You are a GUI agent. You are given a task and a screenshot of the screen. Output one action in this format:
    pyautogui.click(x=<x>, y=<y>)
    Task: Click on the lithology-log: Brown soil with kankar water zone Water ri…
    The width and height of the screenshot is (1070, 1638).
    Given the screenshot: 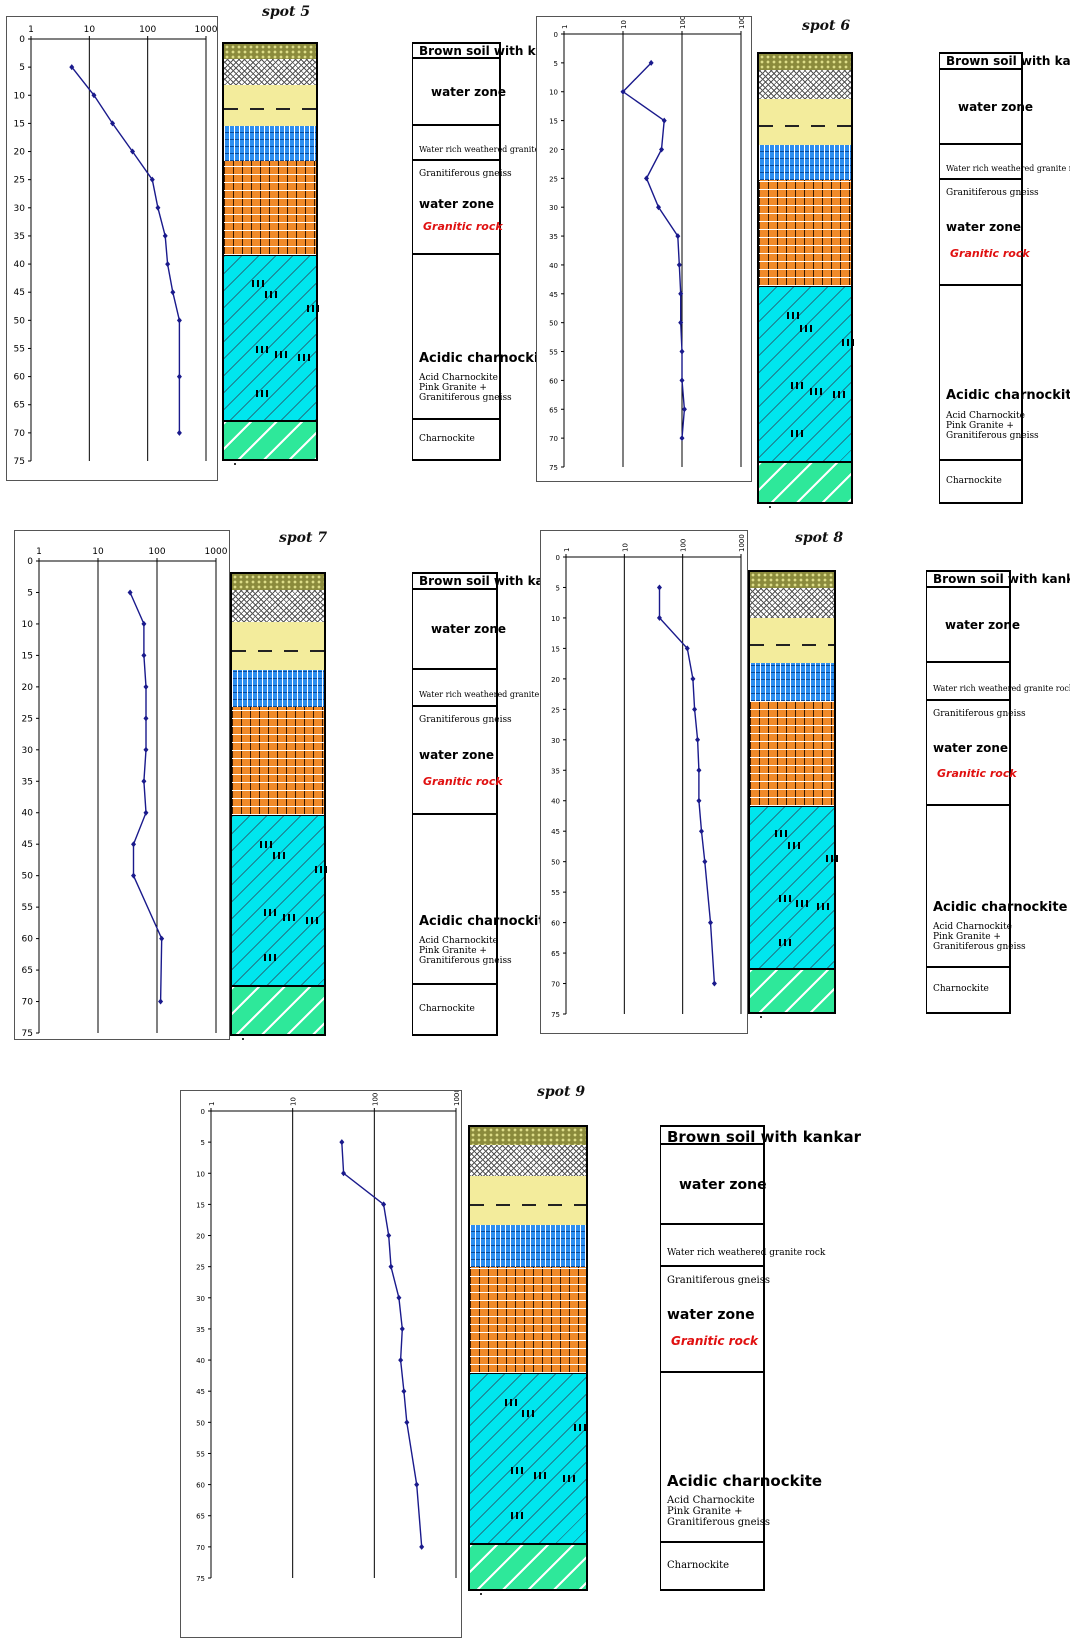 What is the action you would take?
    pyautogui.click(x=455, y=251)
    